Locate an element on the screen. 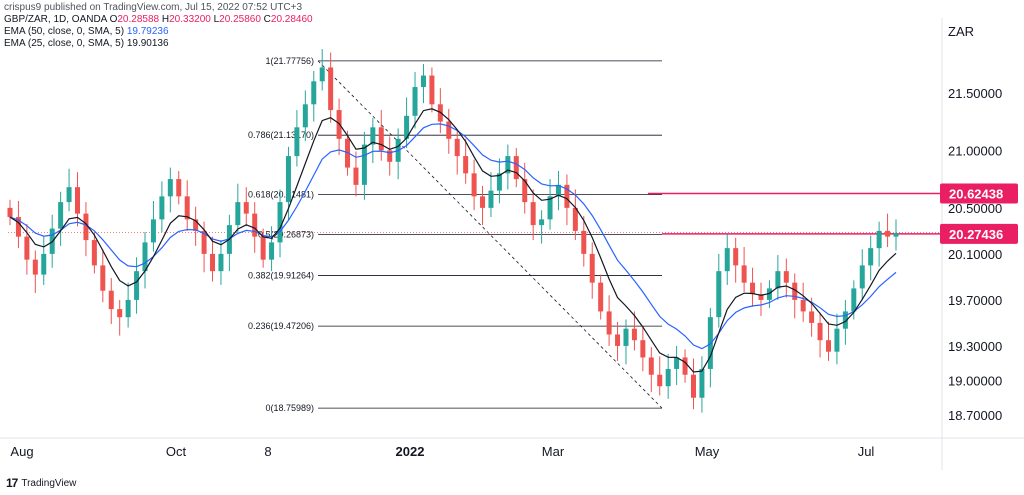 The image size is (1024, 495). y-tick-label: 19.00000 is located at coordinates (975, 380).